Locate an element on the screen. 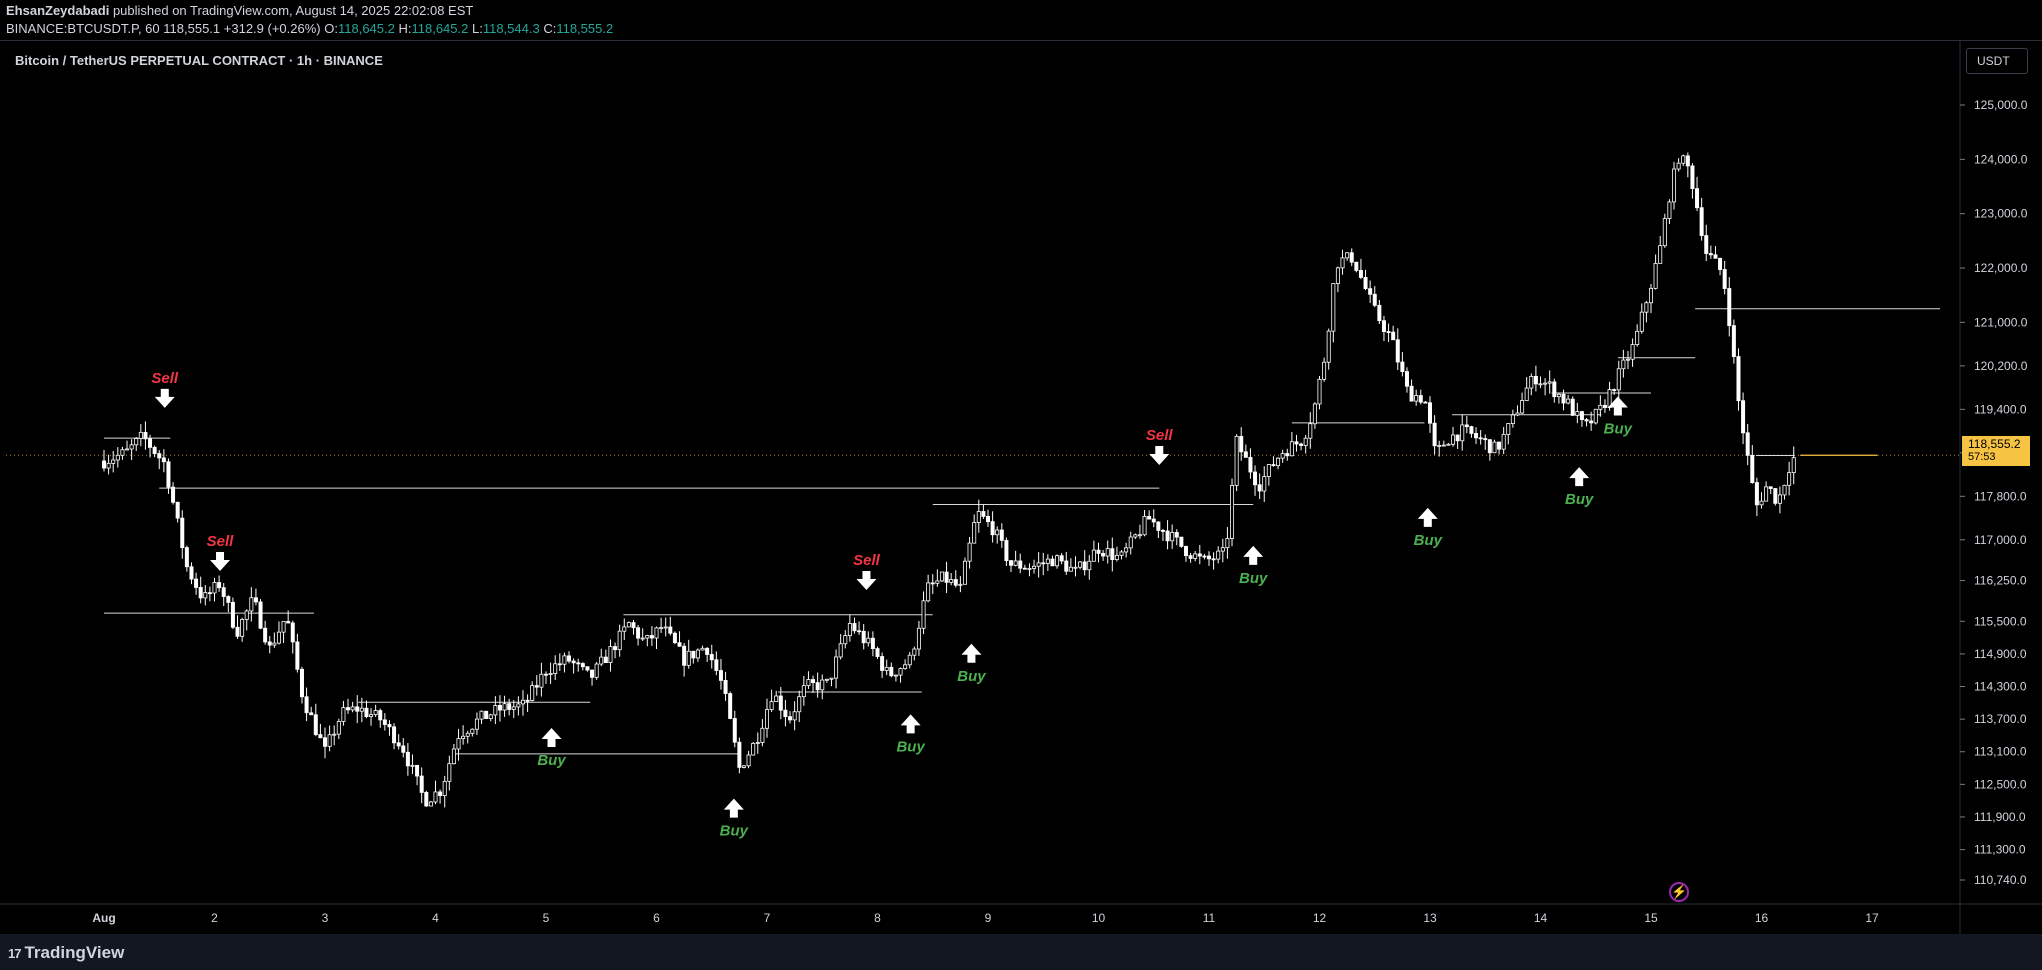  price-tick-label: 113,700.0 is located at coordinates (2000, 719).